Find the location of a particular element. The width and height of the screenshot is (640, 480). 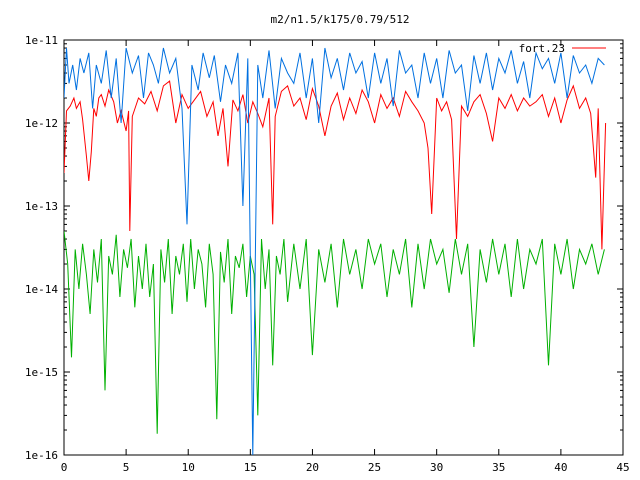

x-tick-label-6: 30 is located at coordinates (436, 467).